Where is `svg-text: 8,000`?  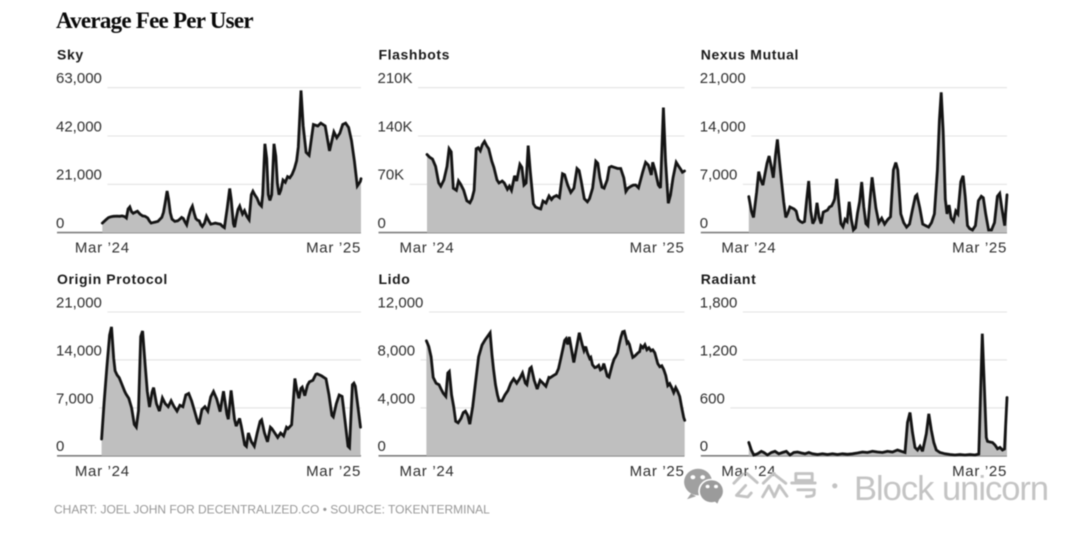 svg-text: 8,000 is located at coordinates (397, 350).